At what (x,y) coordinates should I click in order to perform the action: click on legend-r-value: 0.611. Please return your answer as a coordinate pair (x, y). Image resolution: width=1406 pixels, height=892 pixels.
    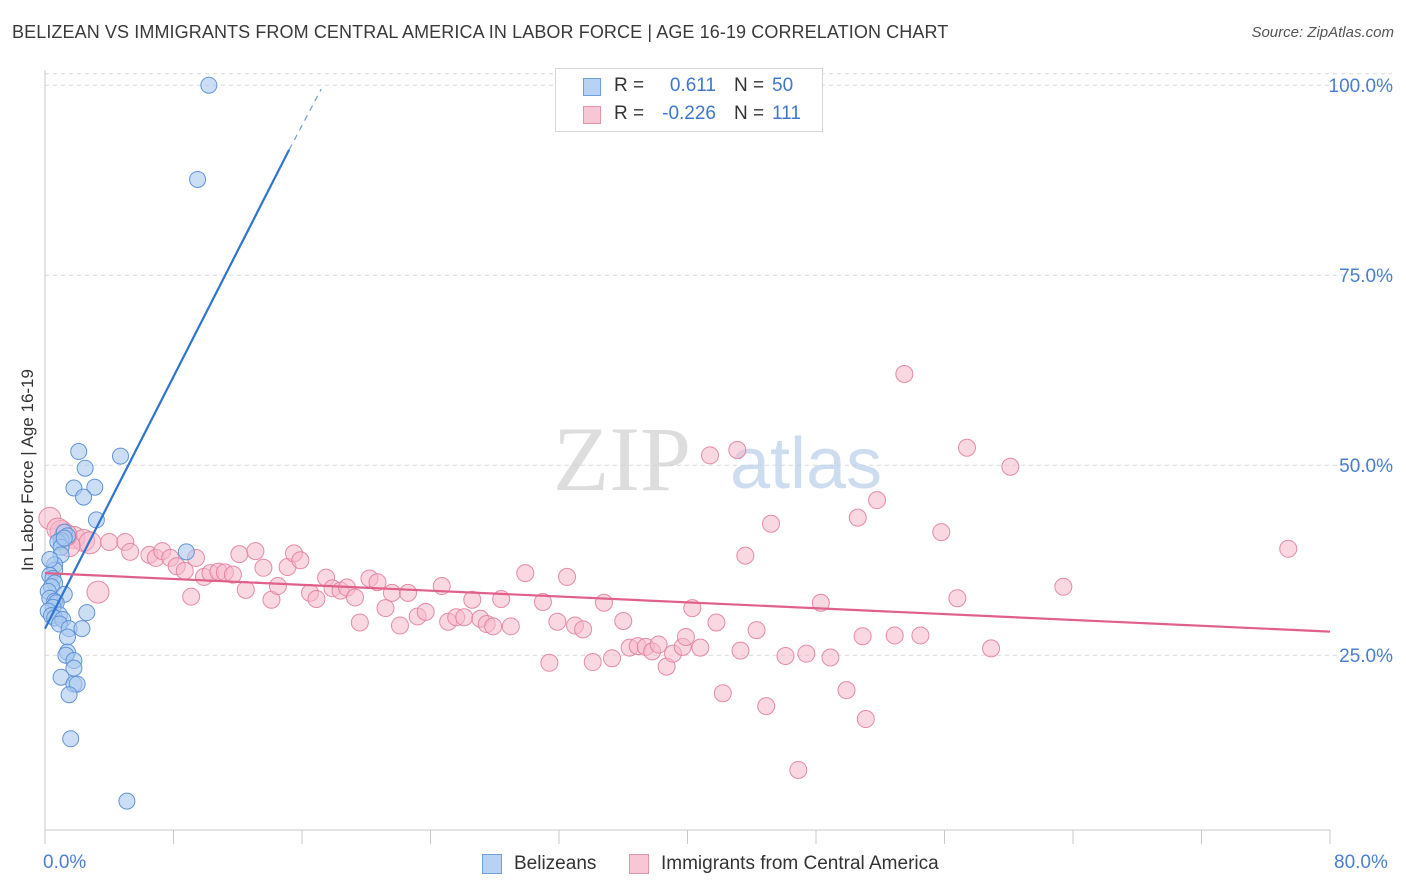
    Looking at the image, I should click on (692, 85).